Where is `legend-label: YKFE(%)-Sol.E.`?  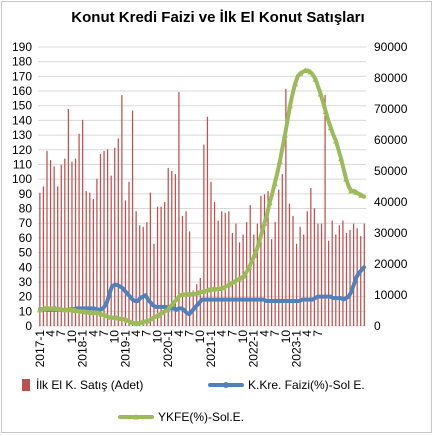
legend-label: YKFE(%)-Sol.E. is located at coordinates (201, 417).